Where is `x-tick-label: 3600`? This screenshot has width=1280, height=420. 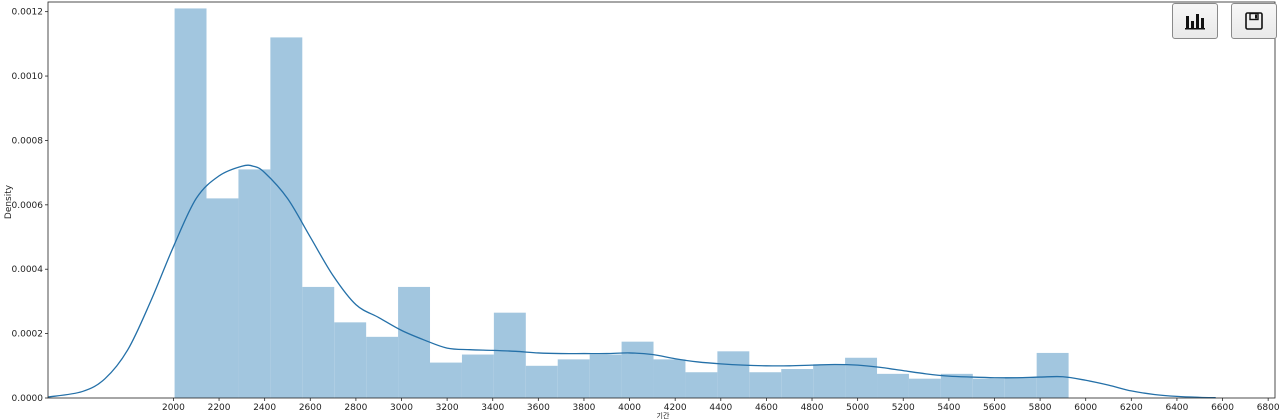
x-tick-label: 3600 is located at coordinates (538, 408).